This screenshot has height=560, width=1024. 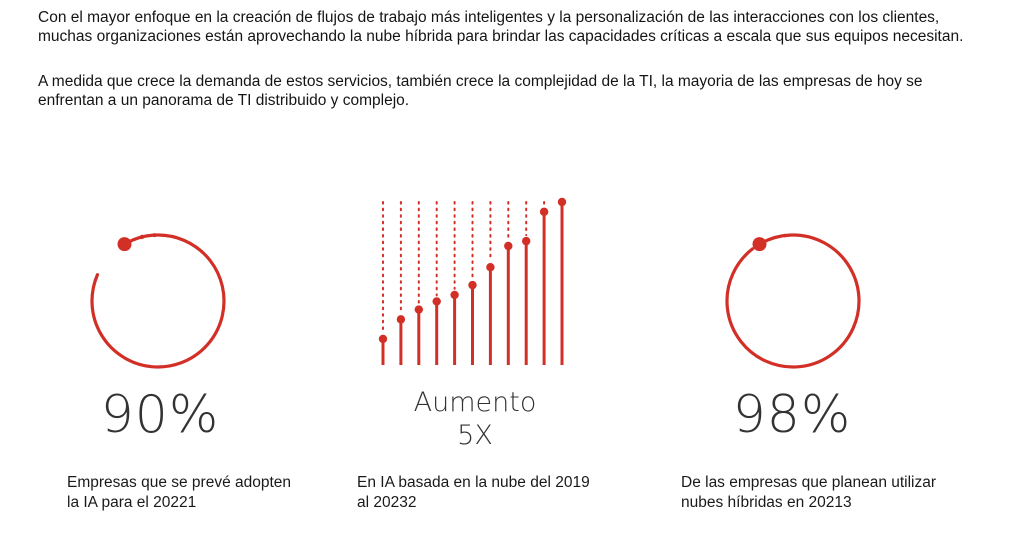 What do you see at coordinates (759, 244) in the screenshot?
I see `ring-98-start-dot` at bounding box center [759, 244].